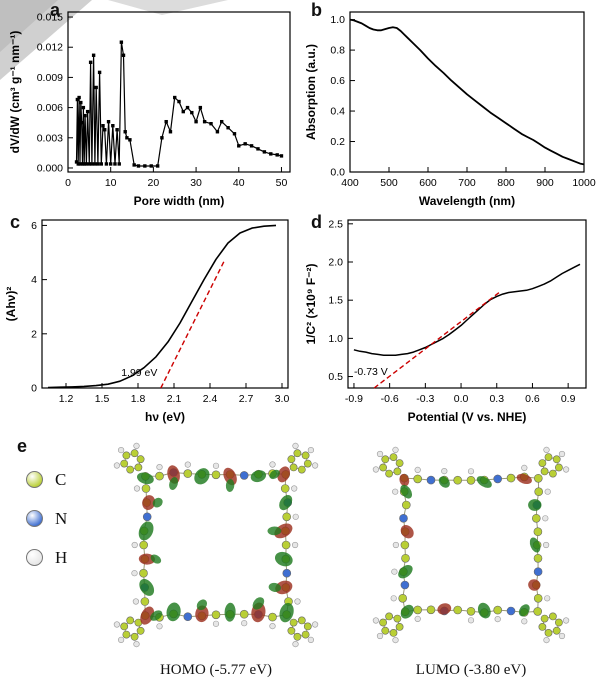 The image size is (600, 691). Describe the element at coordinates (350, 183) in the screenshot. I see `svg-text: 400` at that location.